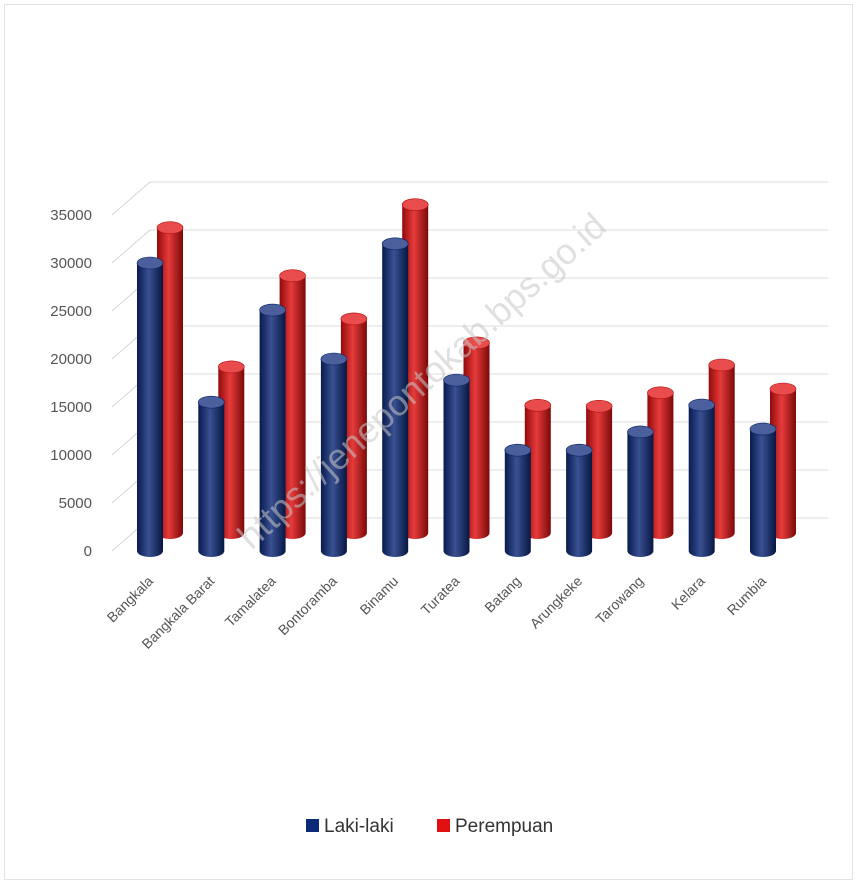 The width and height of the screenshot is (859, 886). I want to click on legend: Laki-laki Perempuan, so click(429, 826).